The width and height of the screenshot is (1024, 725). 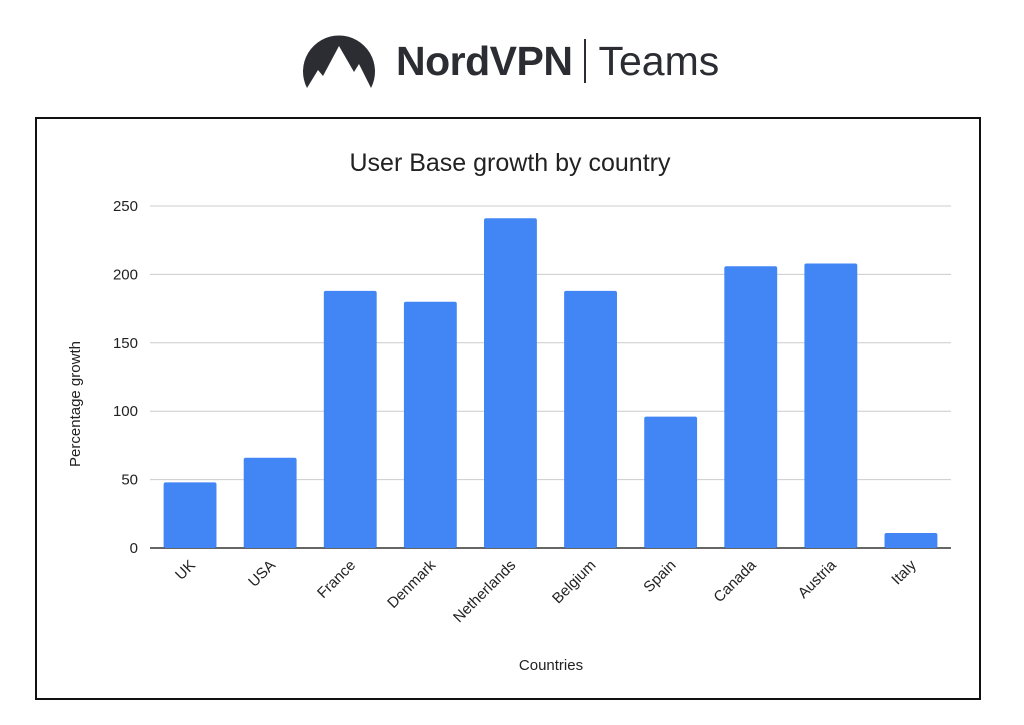 What do you see at coordinates (185, 570) in the screenshot?
I see `x-tick-label: UK` at bounding box center [185, 570].